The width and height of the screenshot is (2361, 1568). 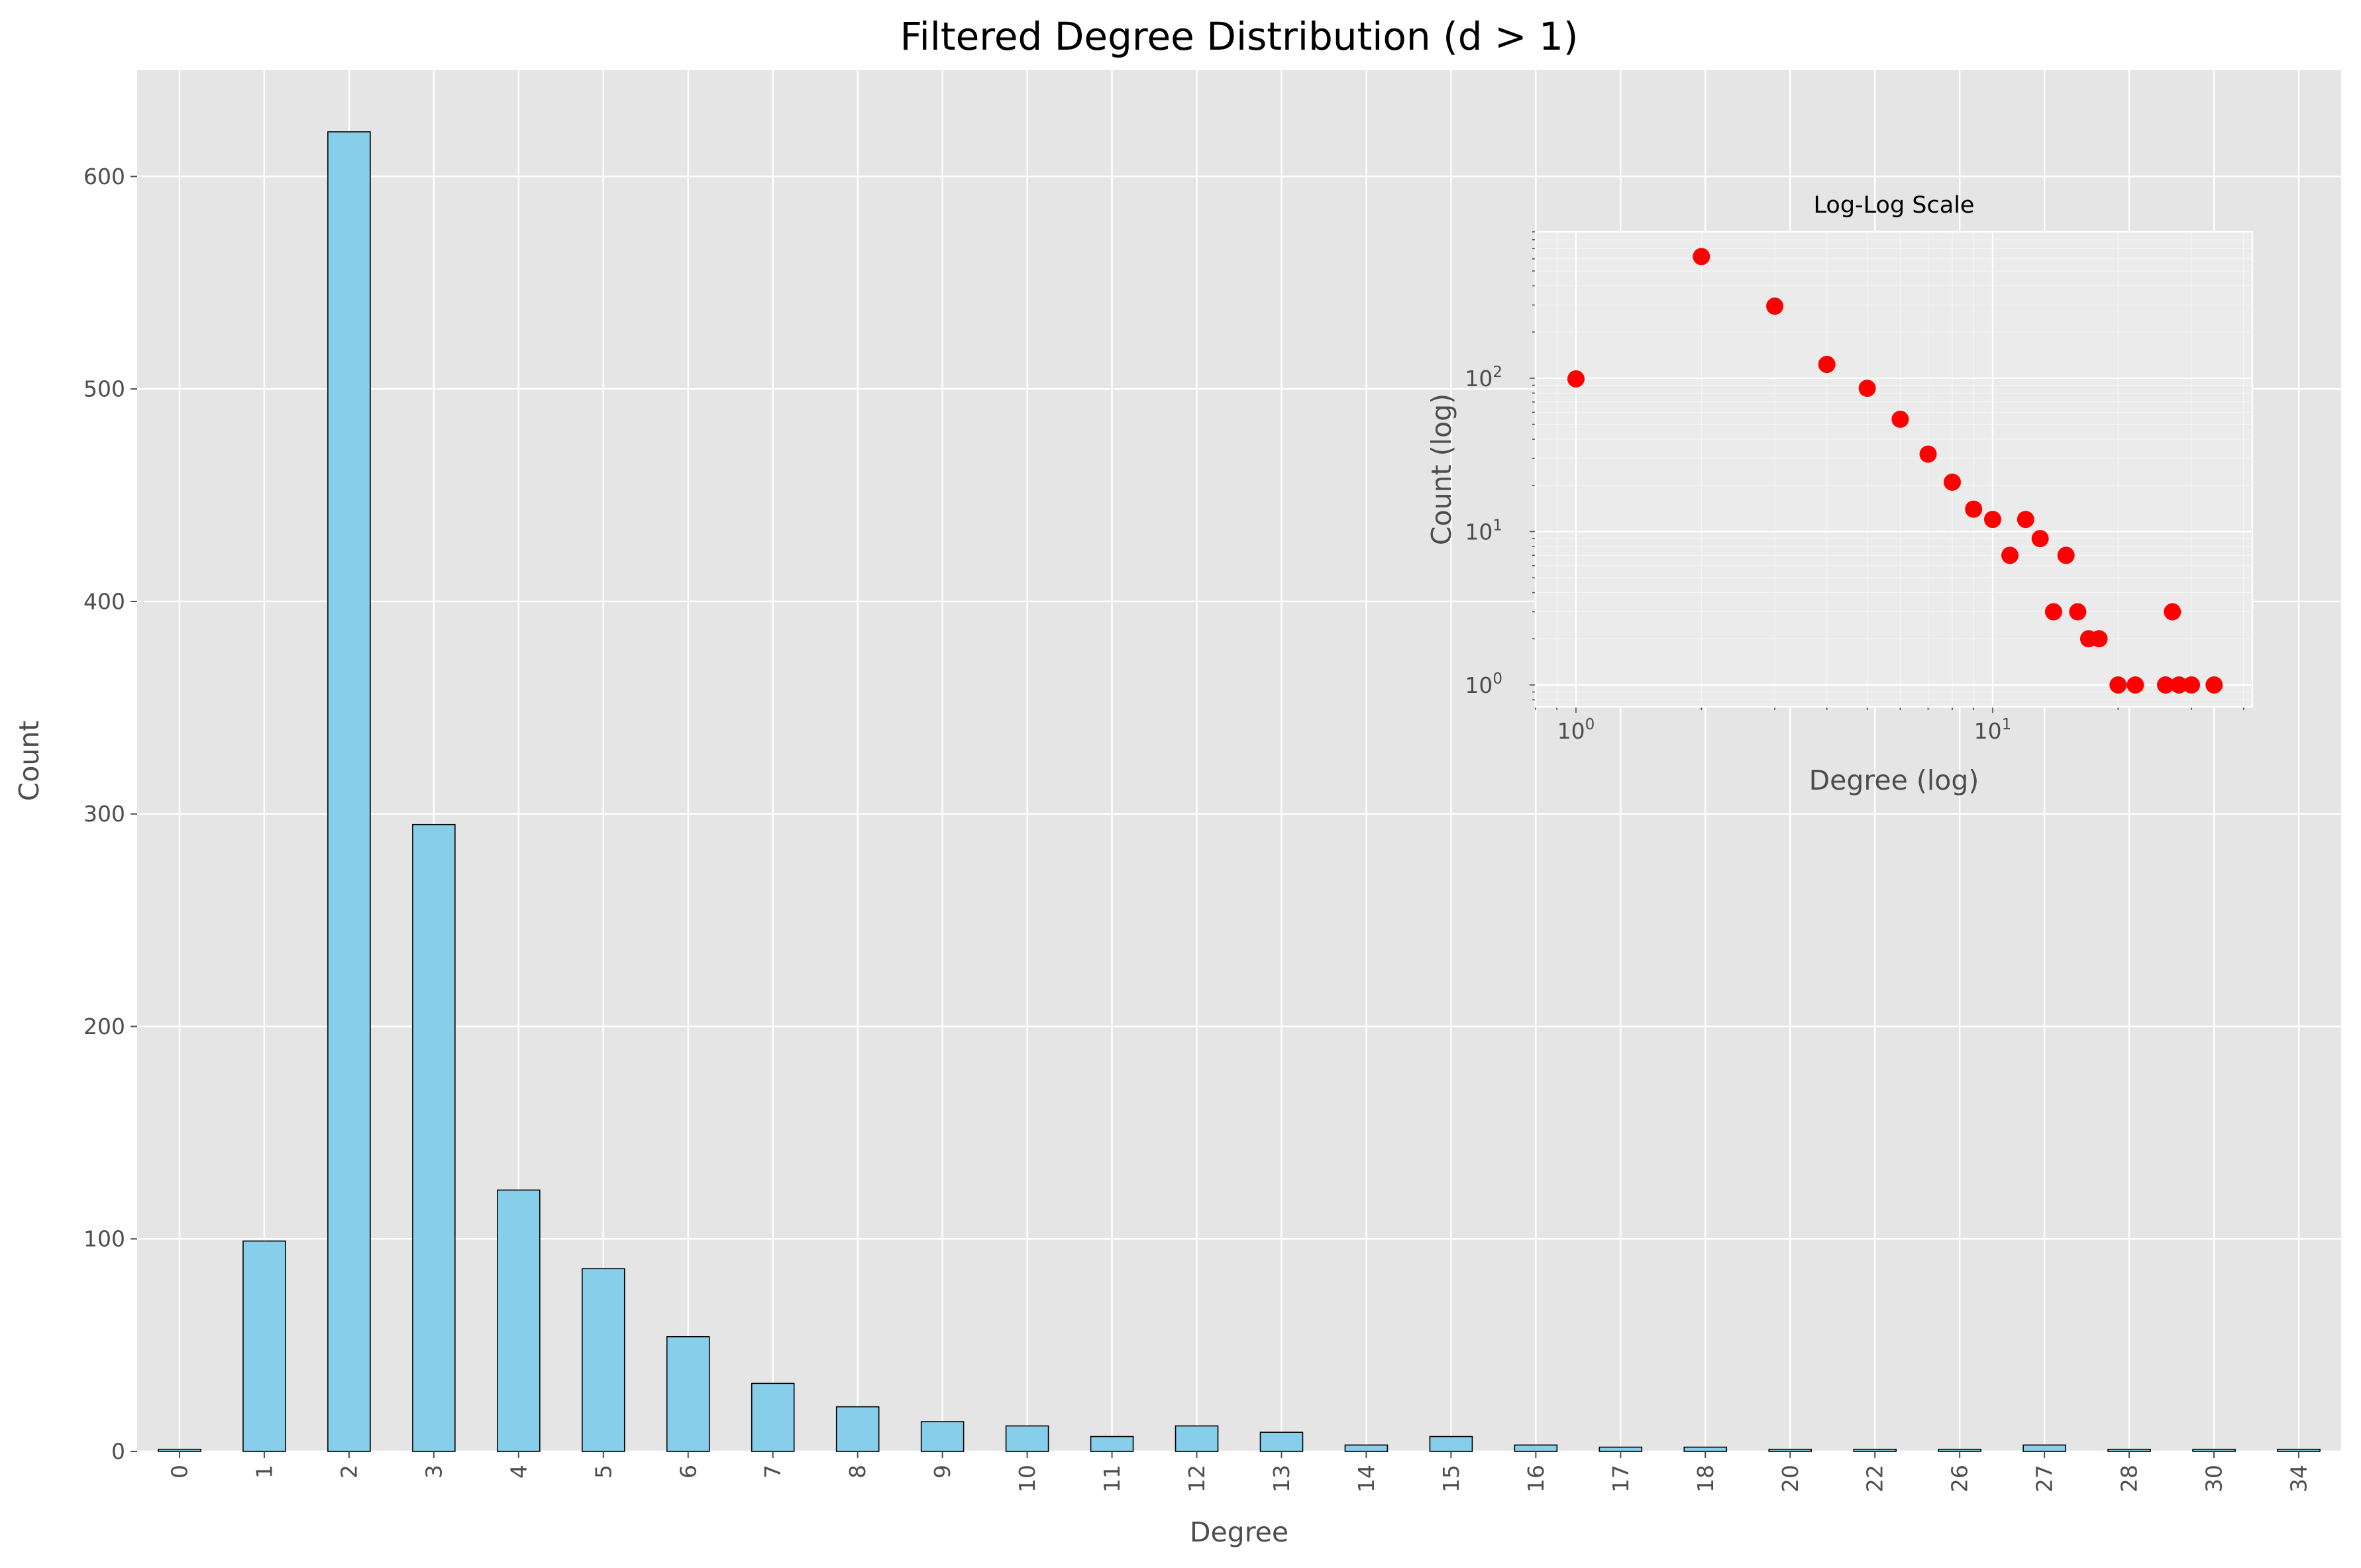 What do you see at coordinates (2214, 1478) in the screenshot?
I see `x-tick-label: 30` at bounding box center [2214, 1478].